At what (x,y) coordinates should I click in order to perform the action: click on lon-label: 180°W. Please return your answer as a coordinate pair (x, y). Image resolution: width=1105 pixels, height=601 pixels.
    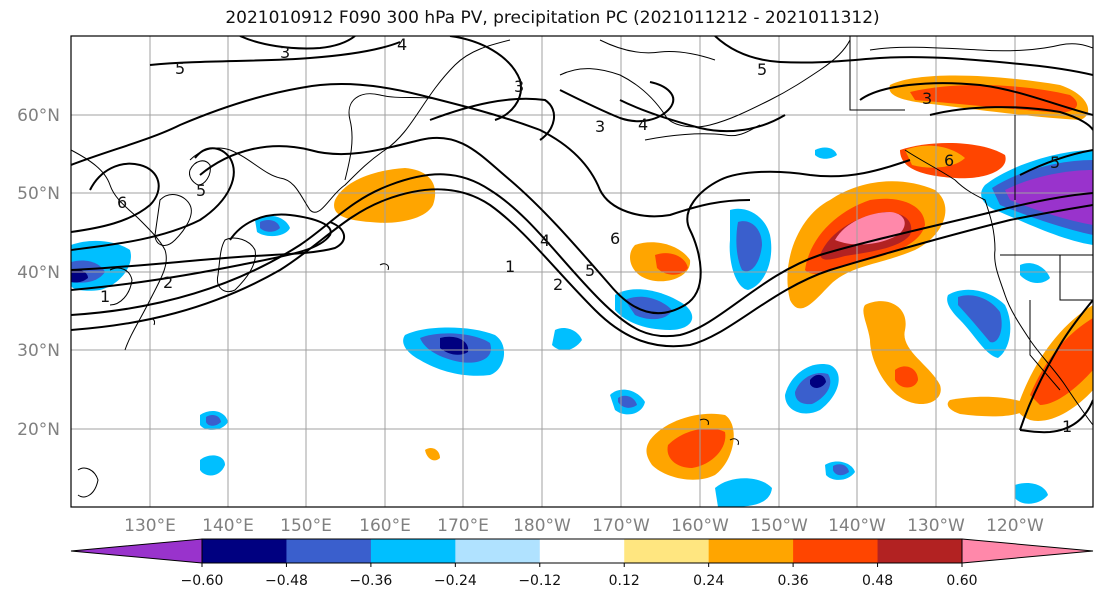
    Looking at the image, I should click on (542, 526).